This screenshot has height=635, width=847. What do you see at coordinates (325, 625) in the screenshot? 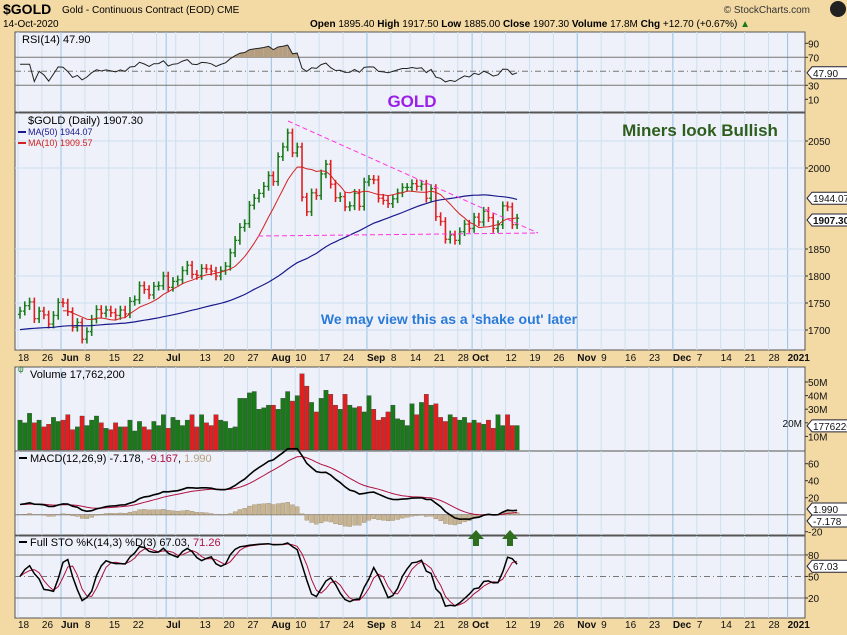
I see `x-tick-label: 17` at bounding box center [325, 625].